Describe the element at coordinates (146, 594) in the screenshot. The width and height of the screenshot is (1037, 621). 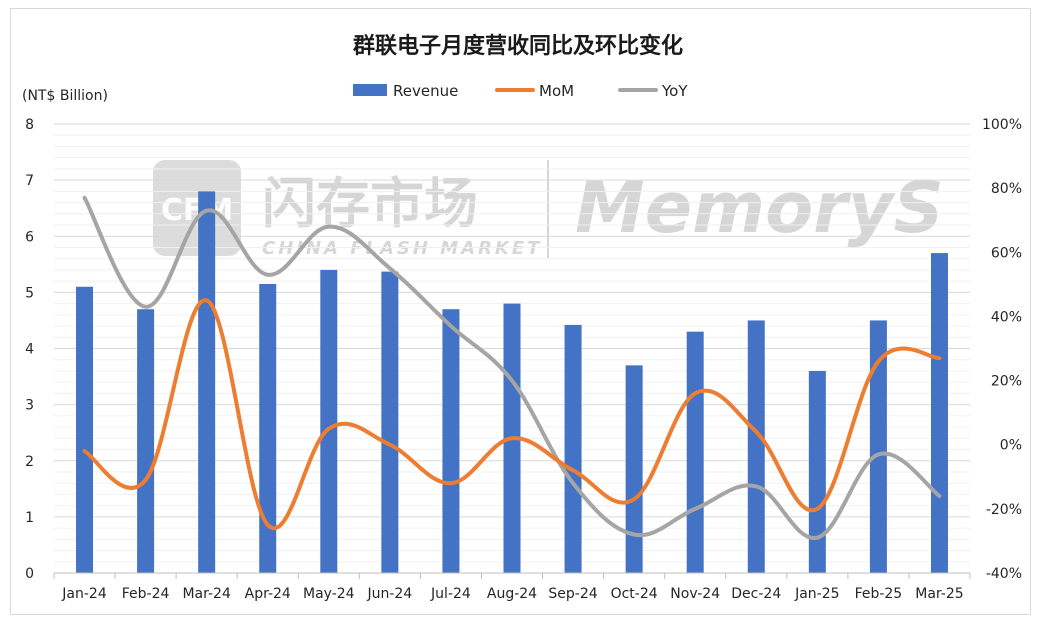
I see `x-axis-tick-label: Feb-24` at that location.